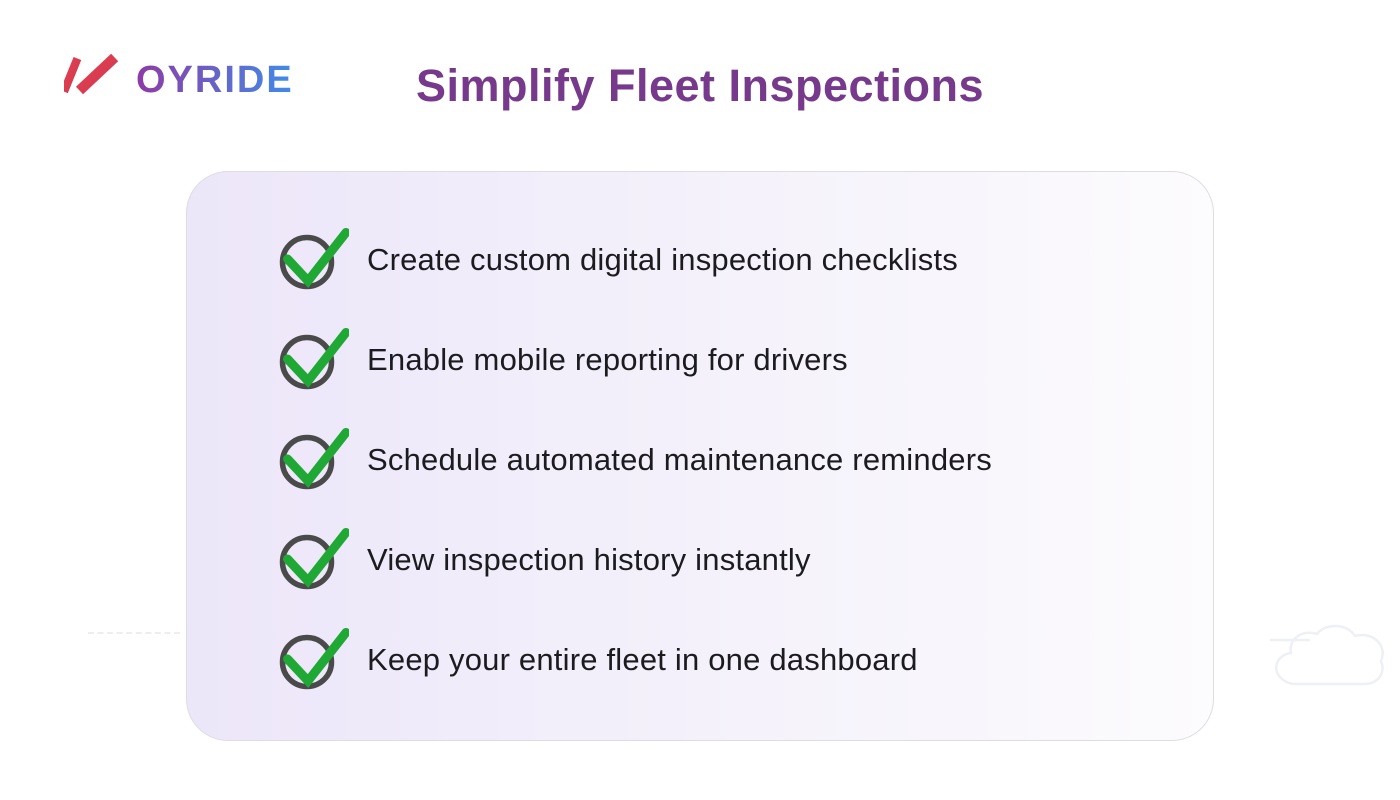  Describe the element at coordinates (607, 359) in the screenshot. I see `checklist-item-label: Enable mobile reporting for drivers` at that location.